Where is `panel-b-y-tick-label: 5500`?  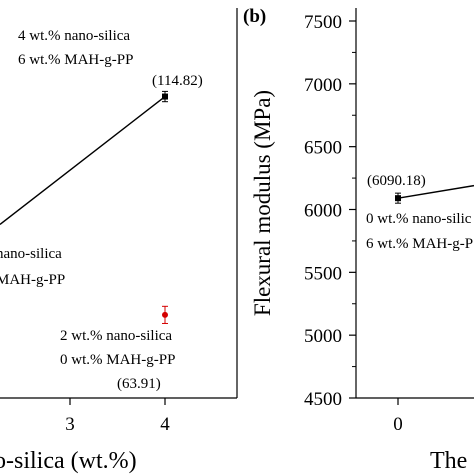 panel-b-y-tick-label: 5500 is located at coordinates (323, 273).